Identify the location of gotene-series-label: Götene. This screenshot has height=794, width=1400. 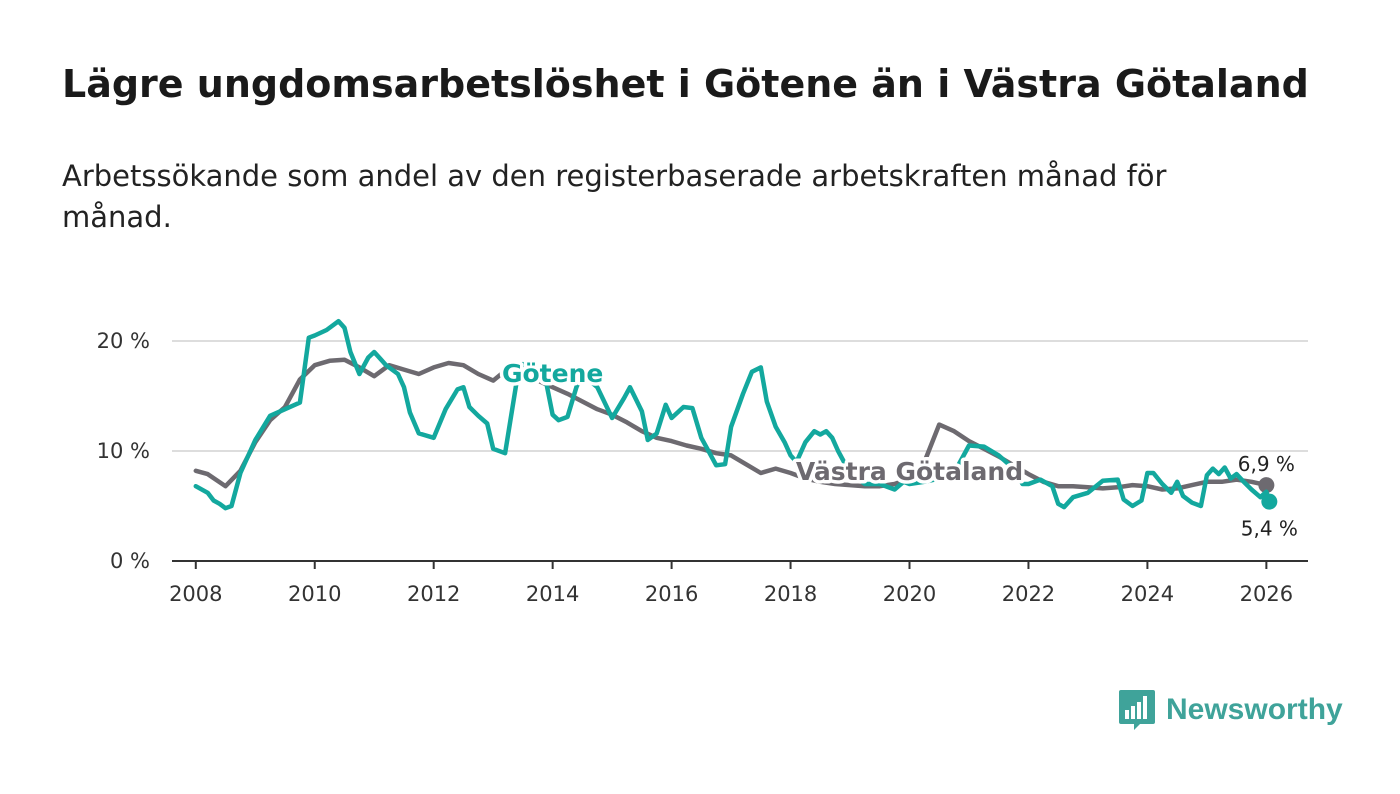
(552, 373).